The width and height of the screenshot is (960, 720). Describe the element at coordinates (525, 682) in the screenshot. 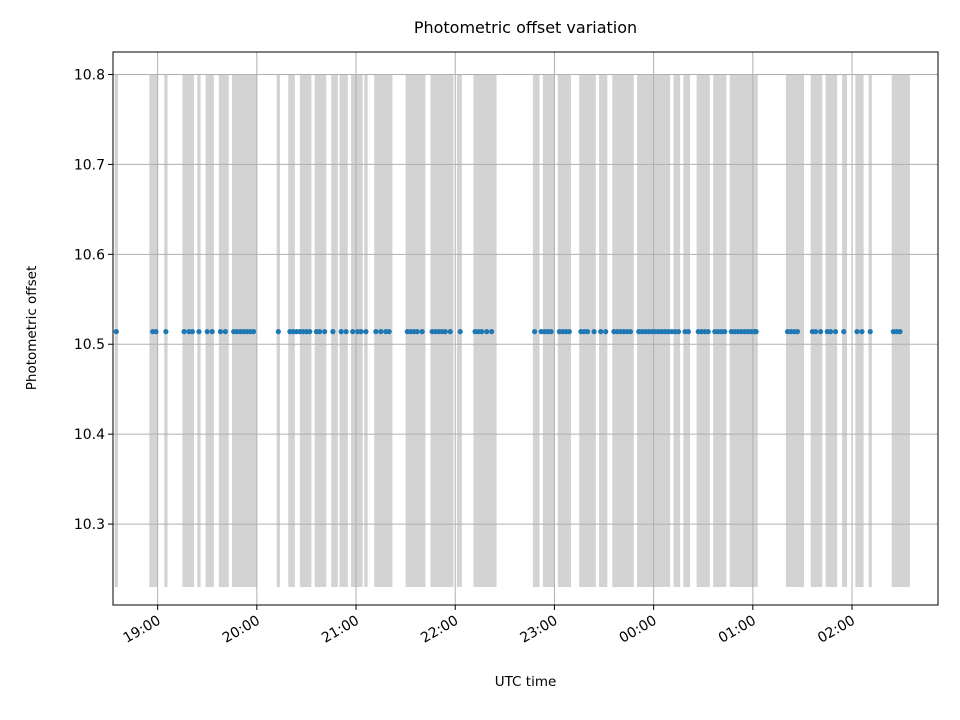

I see `x-axis-label: UTC time` at that location.